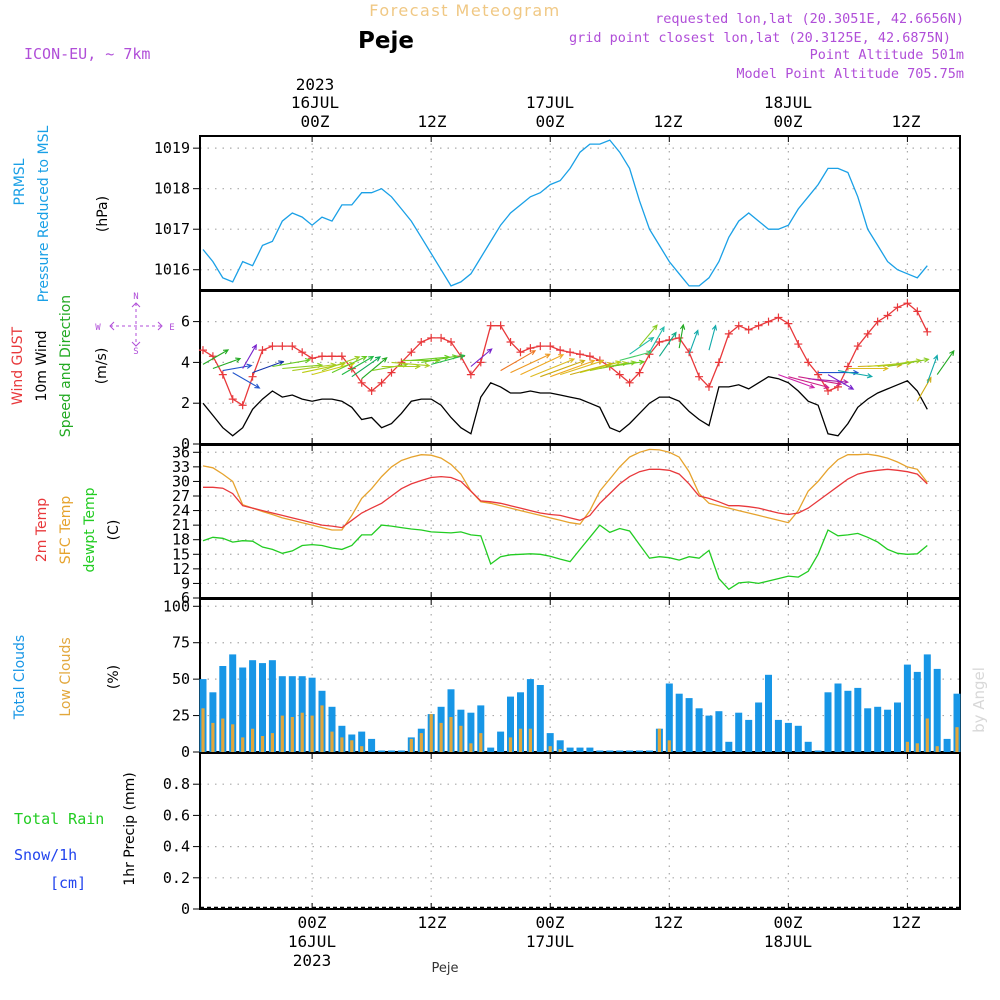 The image size is (1000, 1000). What do you see at coordinates (68, 883) in the screenshot?
I see `precip-label-cm: [cm]` at bounding box center [68, 883].